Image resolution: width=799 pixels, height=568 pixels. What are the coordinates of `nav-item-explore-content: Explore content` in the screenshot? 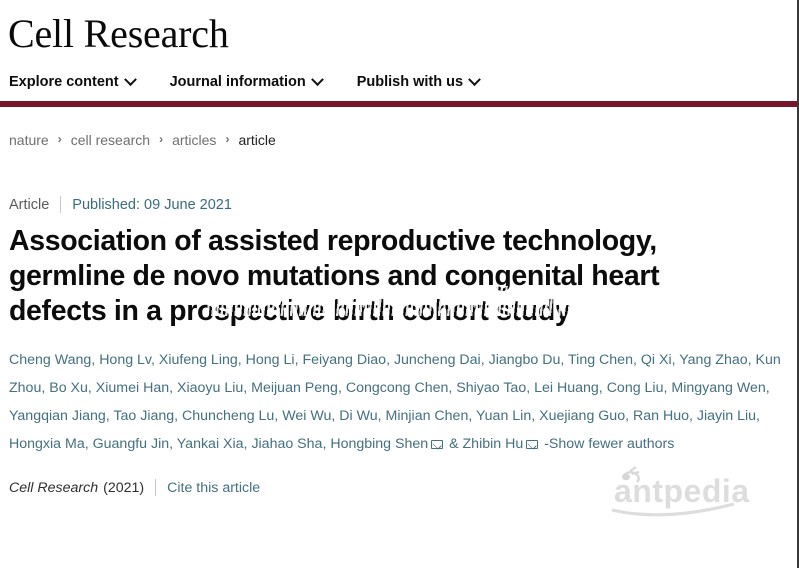 It's located at (73, 81).